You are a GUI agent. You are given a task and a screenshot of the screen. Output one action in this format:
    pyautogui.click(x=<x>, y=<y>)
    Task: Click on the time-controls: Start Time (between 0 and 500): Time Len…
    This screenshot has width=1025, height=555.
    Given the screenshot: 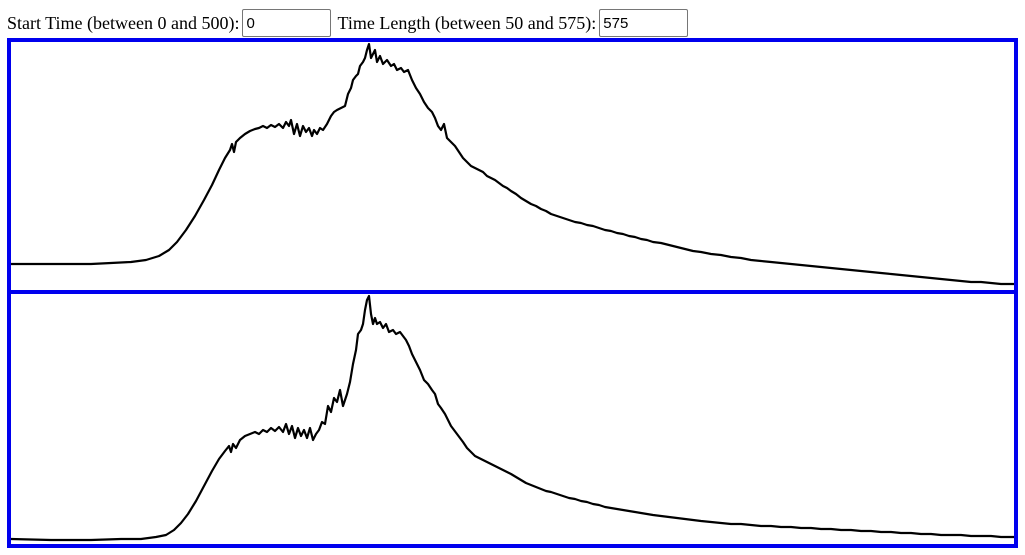 What is the action you would take?
    pyautogui.click(x=350, y=23)
    